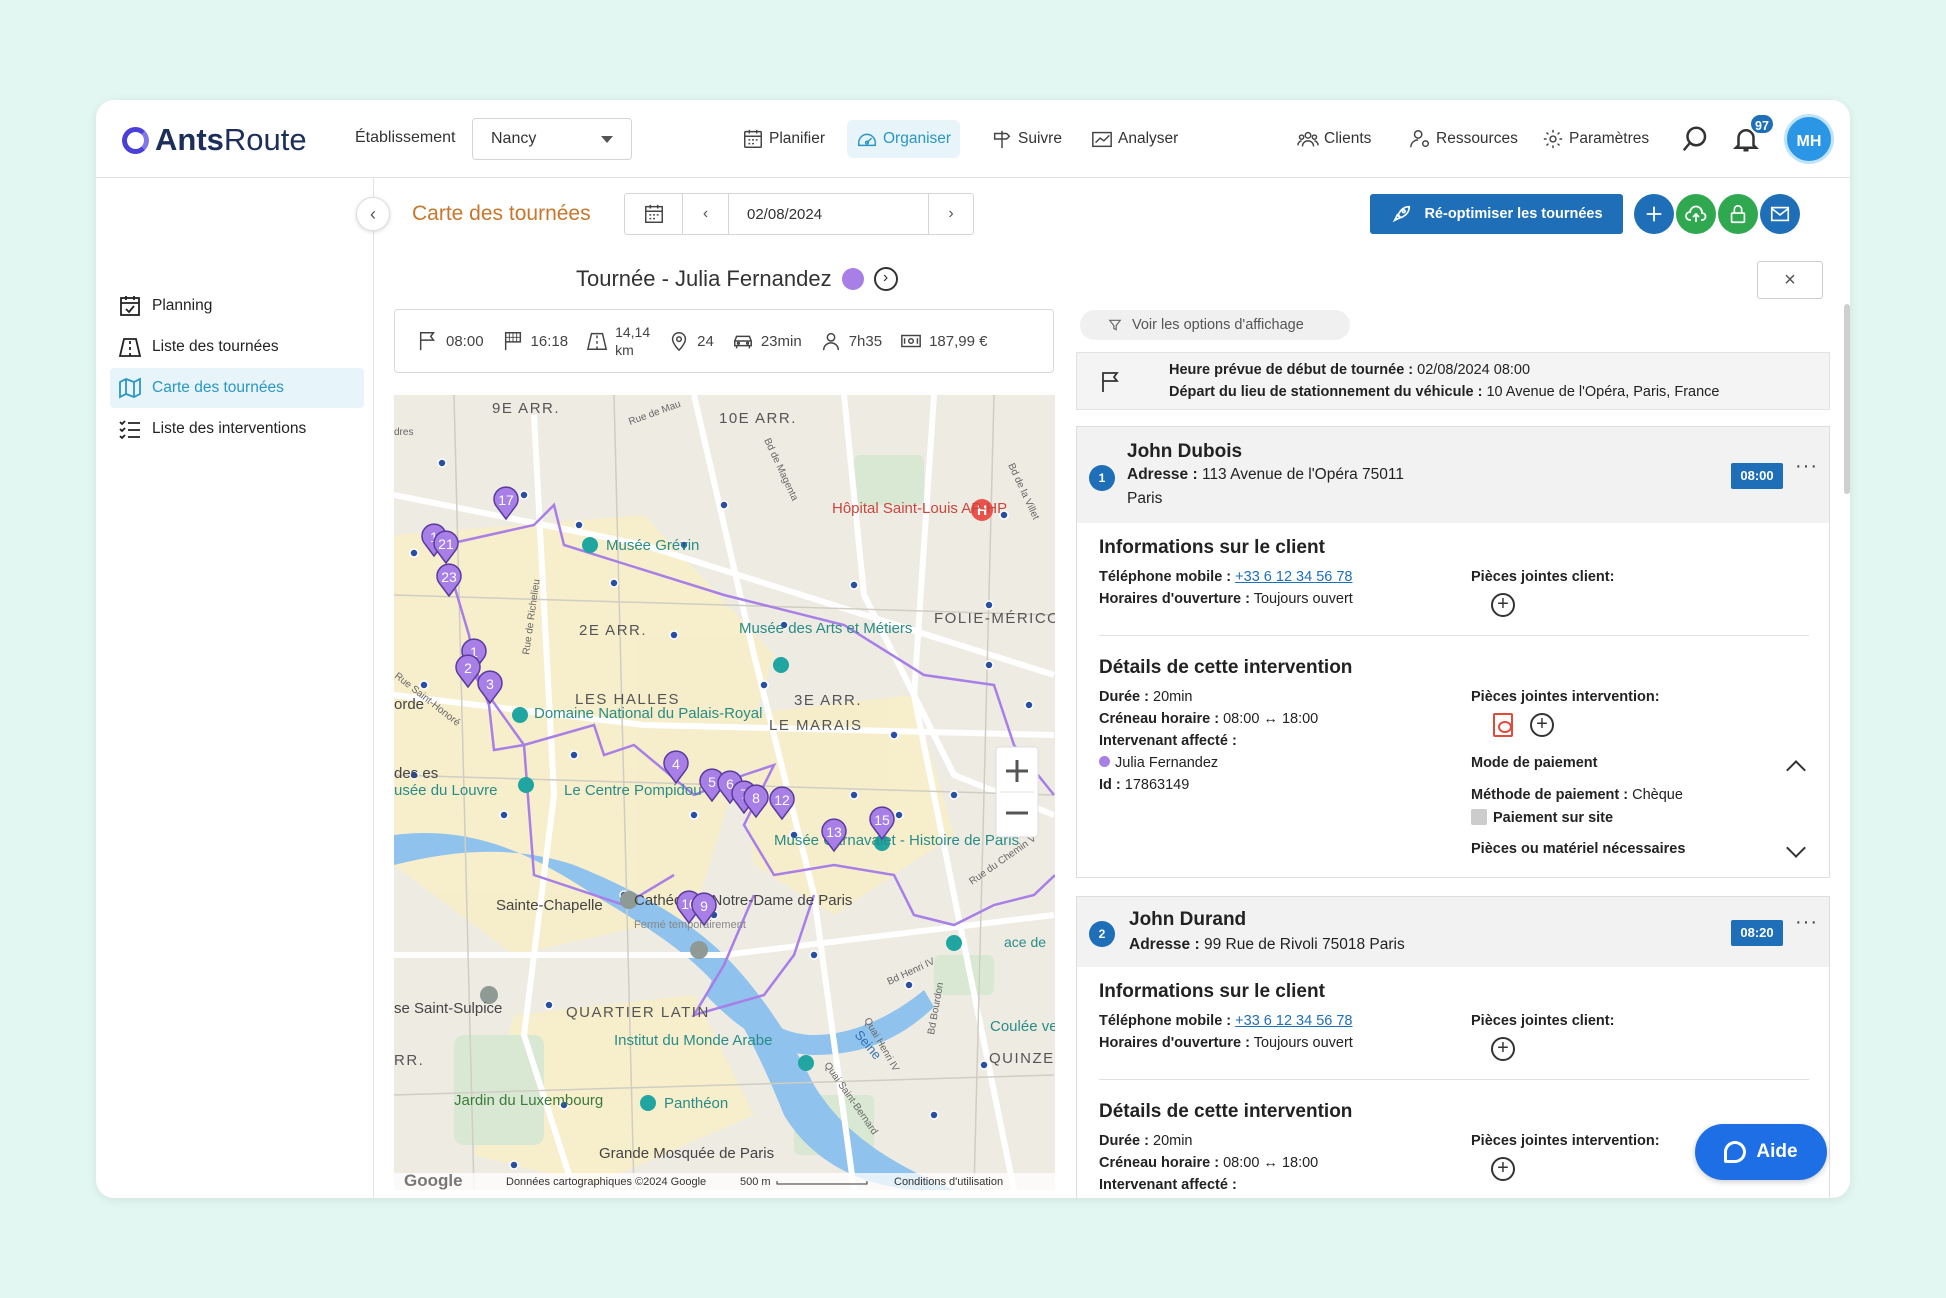 This screenshot has height=1298, width=1946. I want to click on email-button, so click(1780, 214).